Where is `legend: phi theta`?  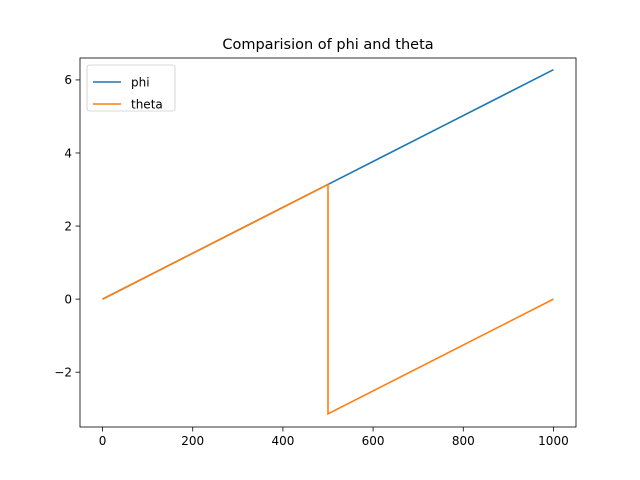
legend: phi theta is located at coordinates (131, 88).